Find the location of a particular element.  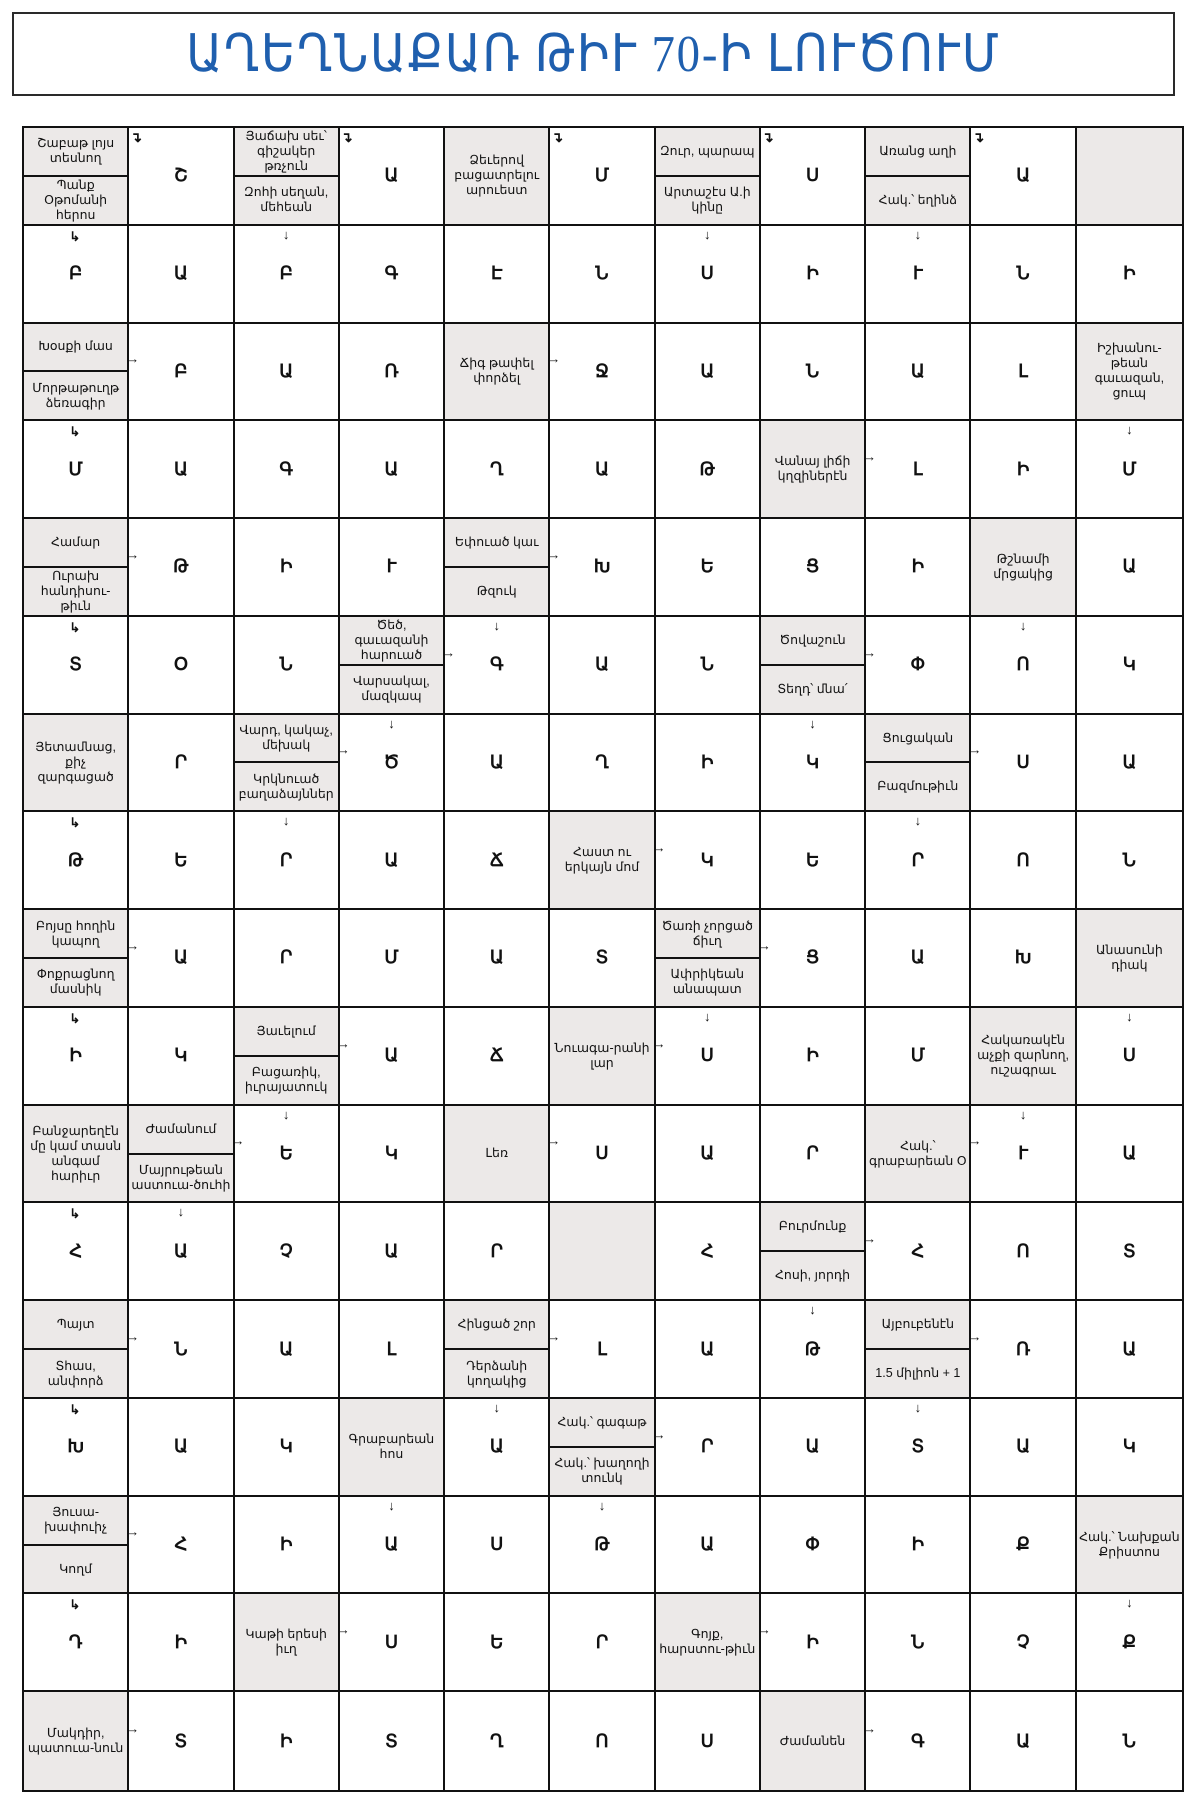

letter-cell: Խ ↳ is located at coordinates (77, 1447).